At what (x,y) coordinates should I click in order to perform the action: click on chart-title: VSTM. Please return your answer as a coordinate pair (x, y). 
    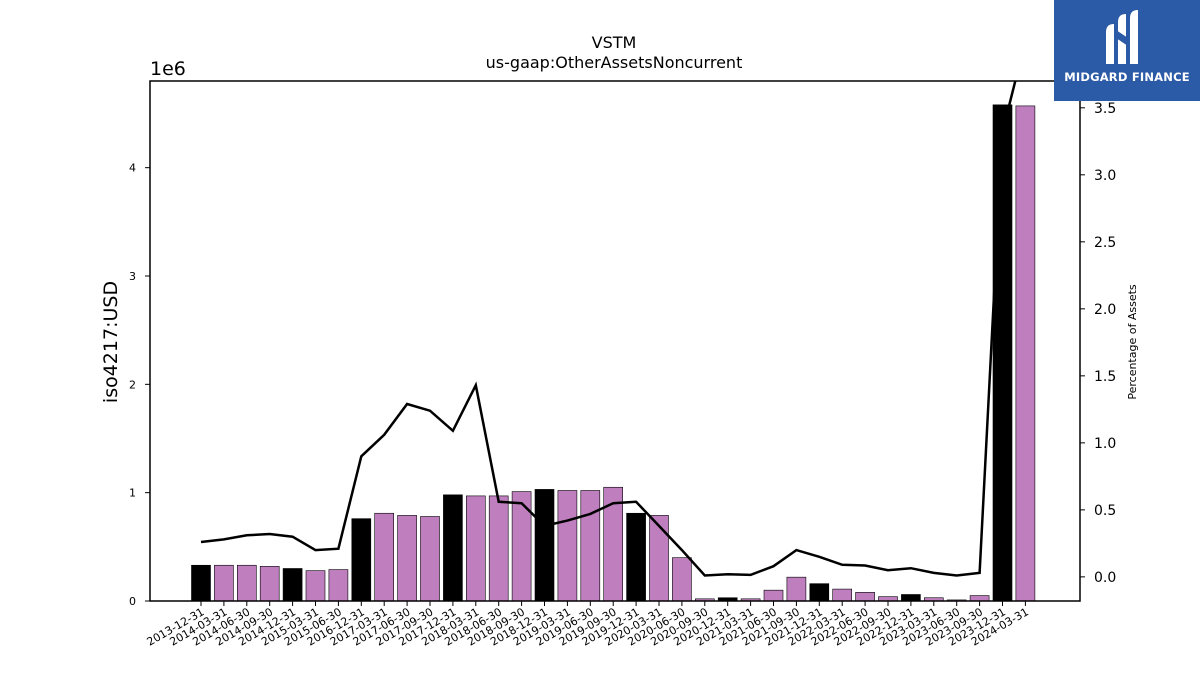
    Looking at the image, I should click on (614, 42).